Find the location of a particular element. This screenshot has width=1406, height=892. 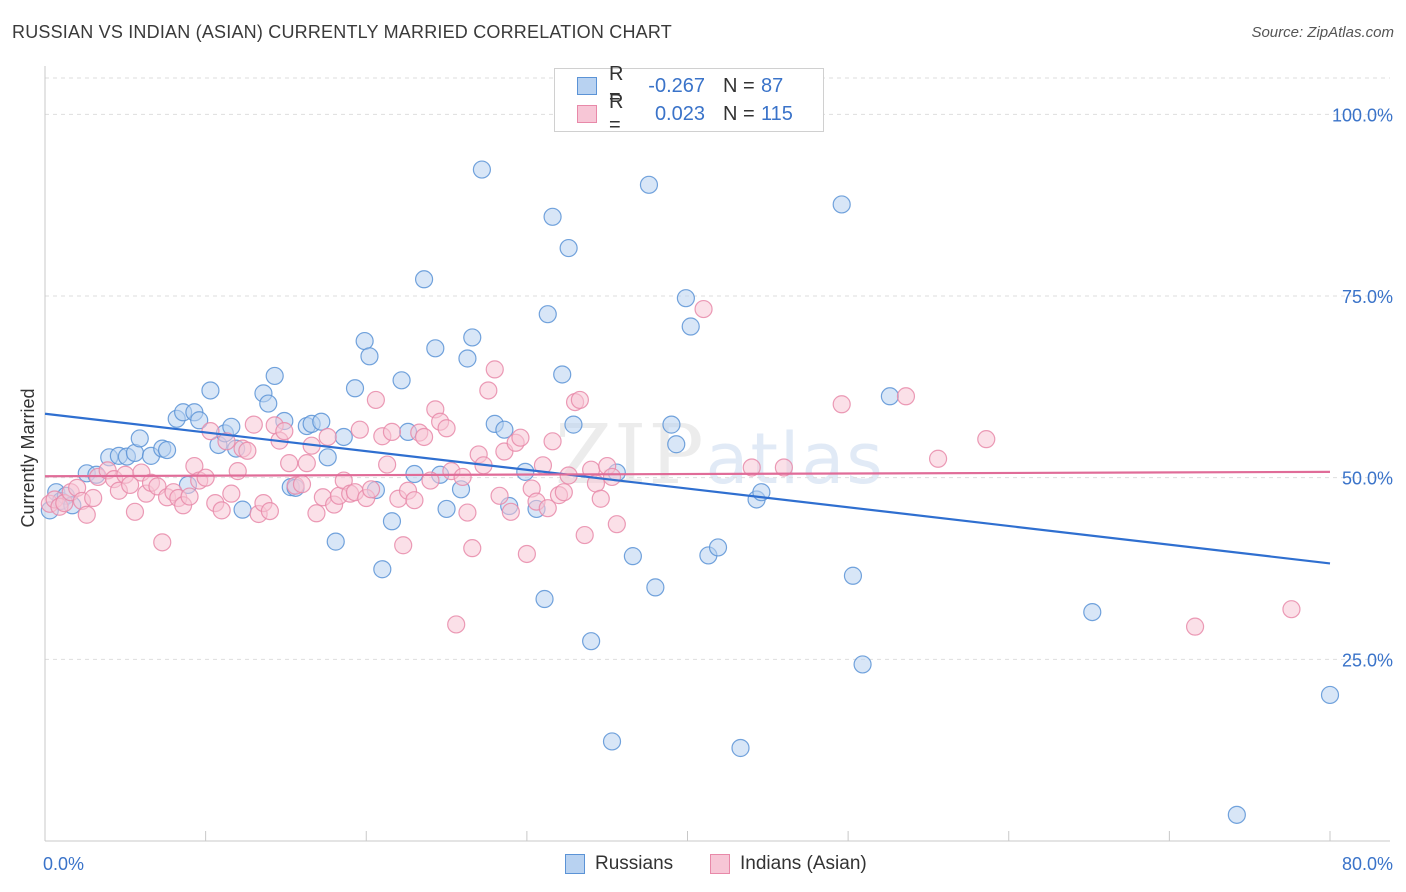

legend-row-russians: R = -0.267 N = 87 is located at coordinates (680, 85).